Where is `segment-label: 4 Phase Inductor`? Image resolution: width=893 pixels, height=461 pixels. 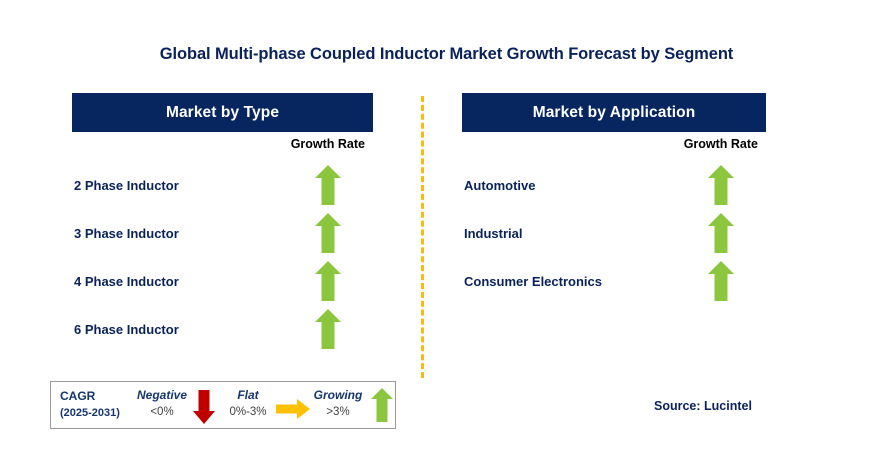
segment-label: 4 Phase Inductor is located at coordinates (126, 281).